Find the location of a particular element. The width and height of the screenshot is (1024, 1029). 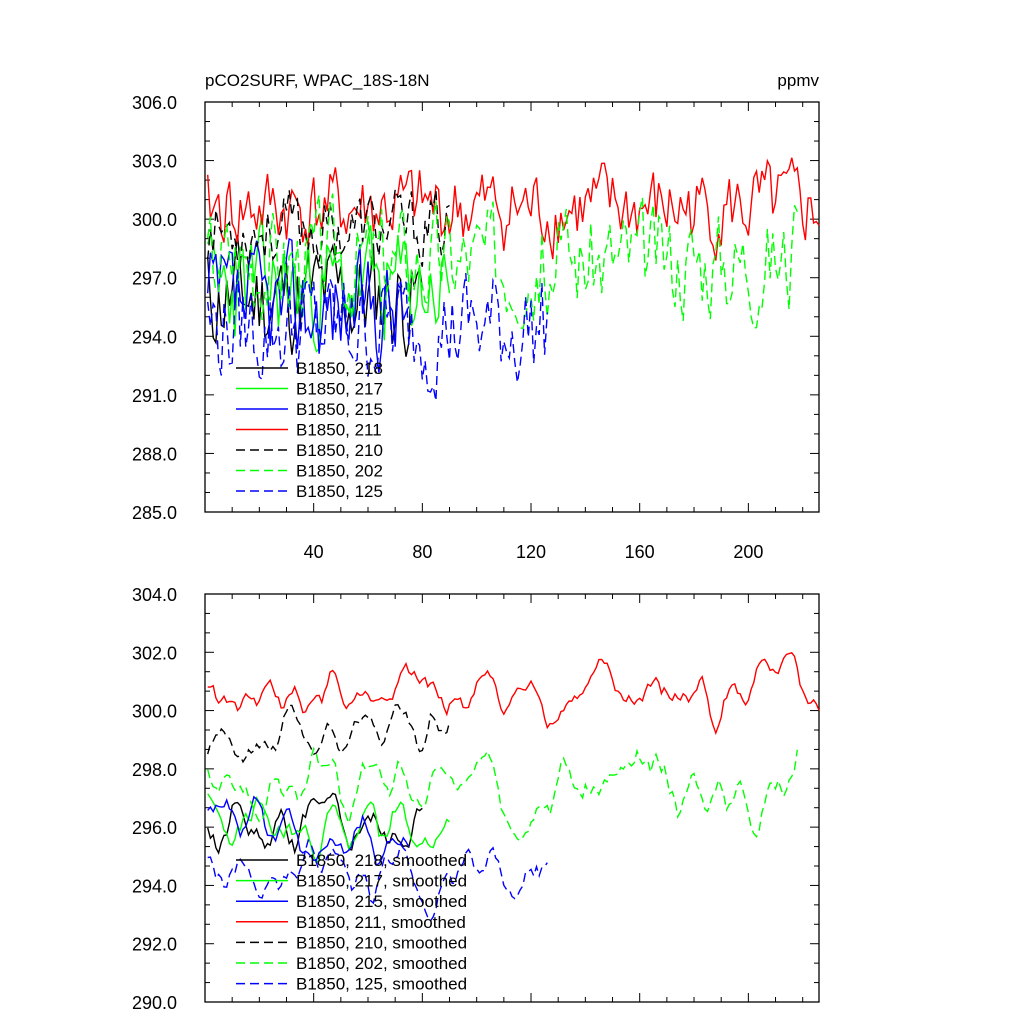

x-tick-label: 160 is located at coordinates (640, 552).